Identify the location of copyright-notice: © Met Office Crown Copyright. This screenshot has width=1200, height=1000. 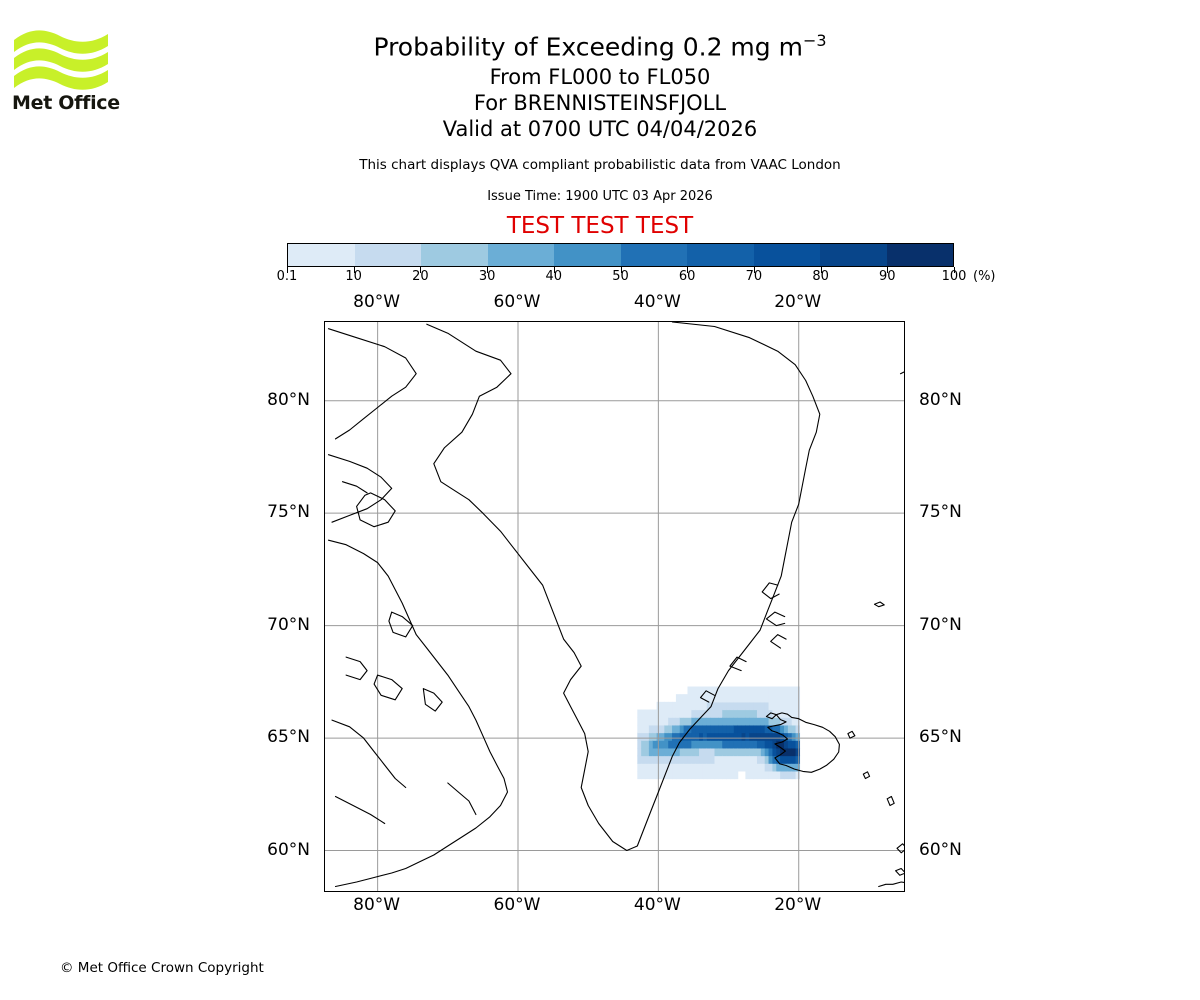
(162, 968).